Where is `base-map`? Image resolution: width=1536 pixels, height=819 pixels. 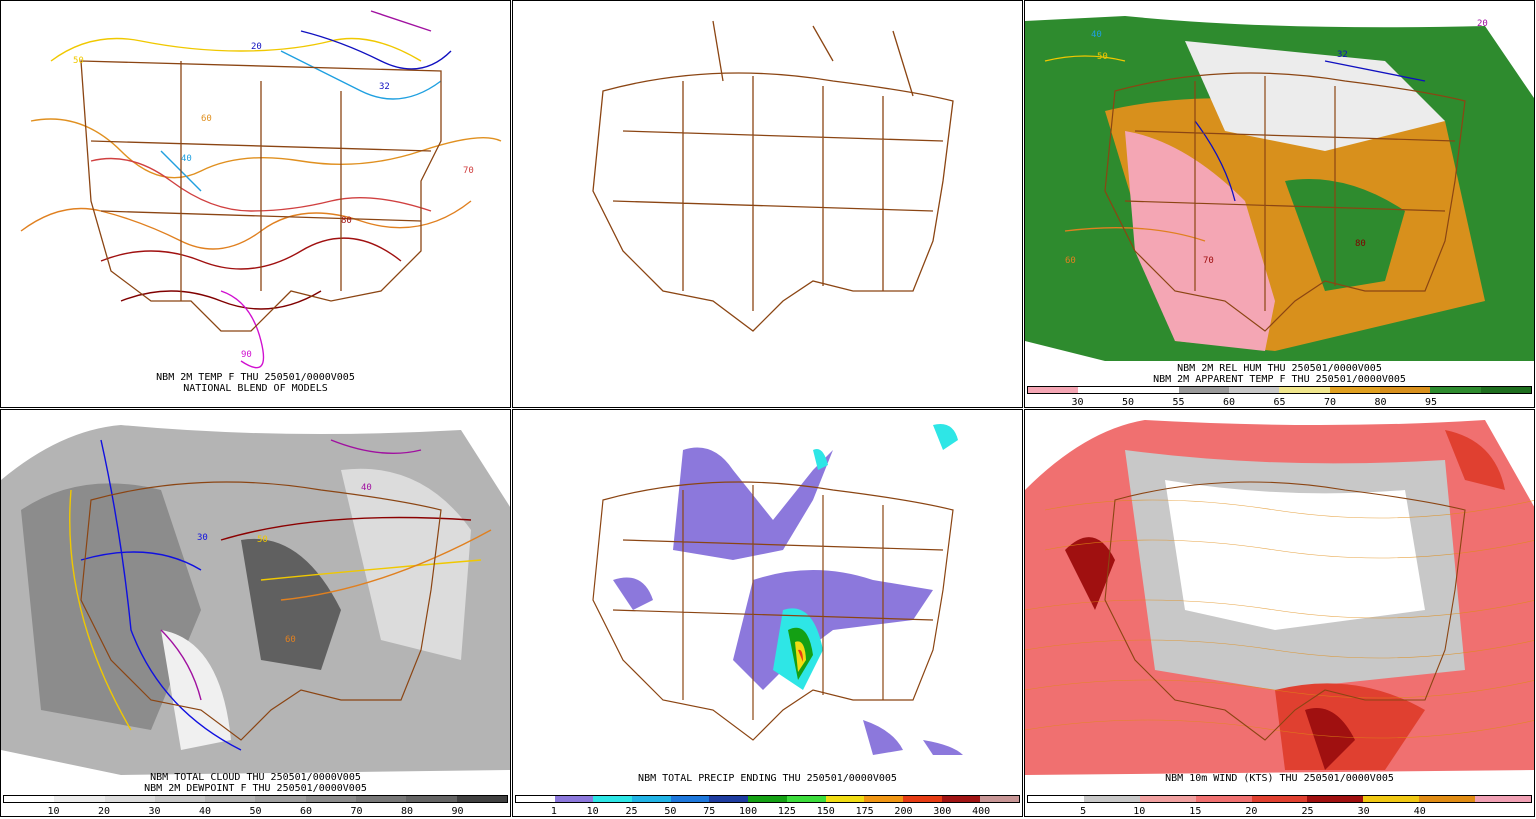 base-map is located at coordinates (773, 176).